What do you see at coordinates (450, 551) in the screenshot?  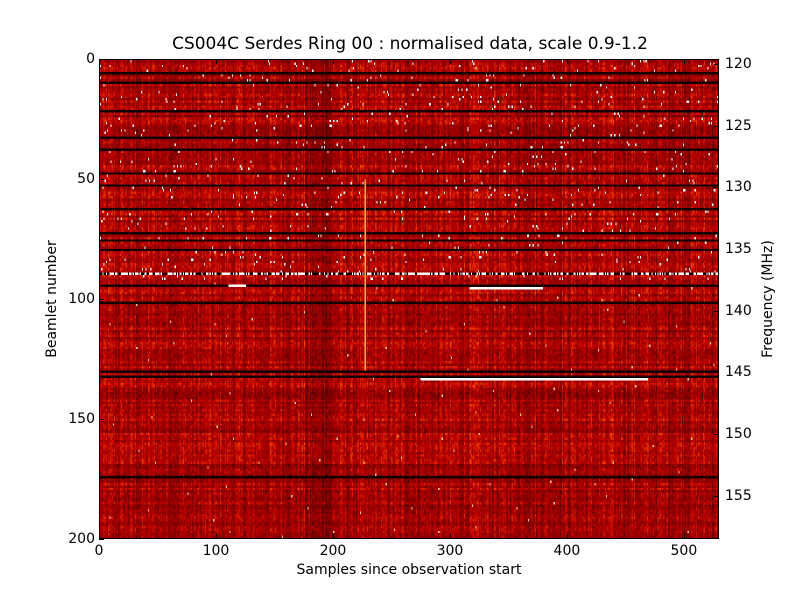 I see `x-tick-label: 300` at bounding box center [450, 551].